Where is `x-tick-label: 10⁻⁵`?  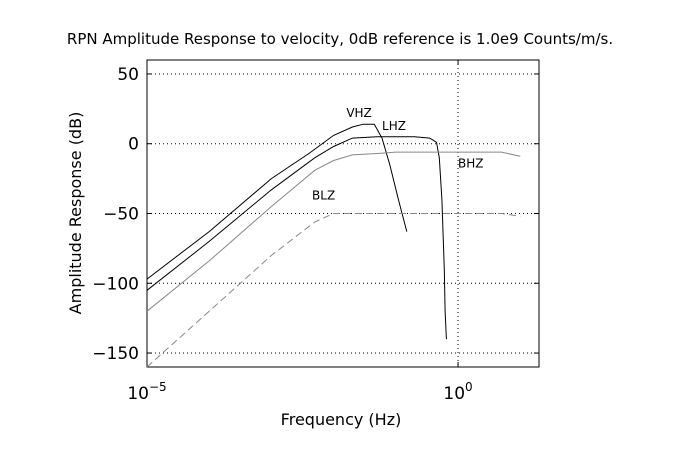
x-tick-label: 10⁻⁵ is located at coordinates (146, 392).